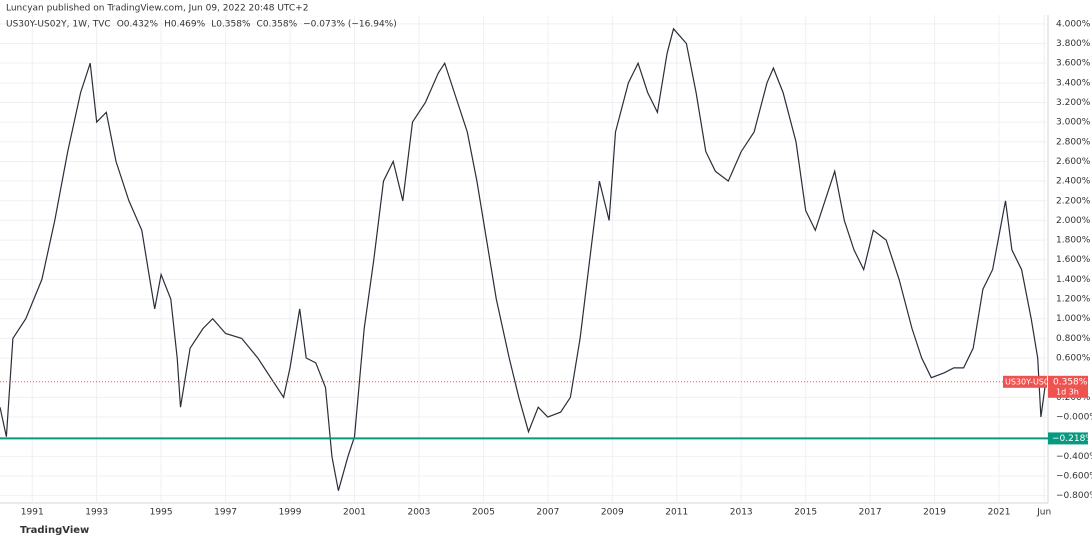 The image size is (1092, 543). What do you see at coordinates (1073, 142) in the screenshot?
I see `y-tick-label: 2.800%` at bounding box center [1073, 142].